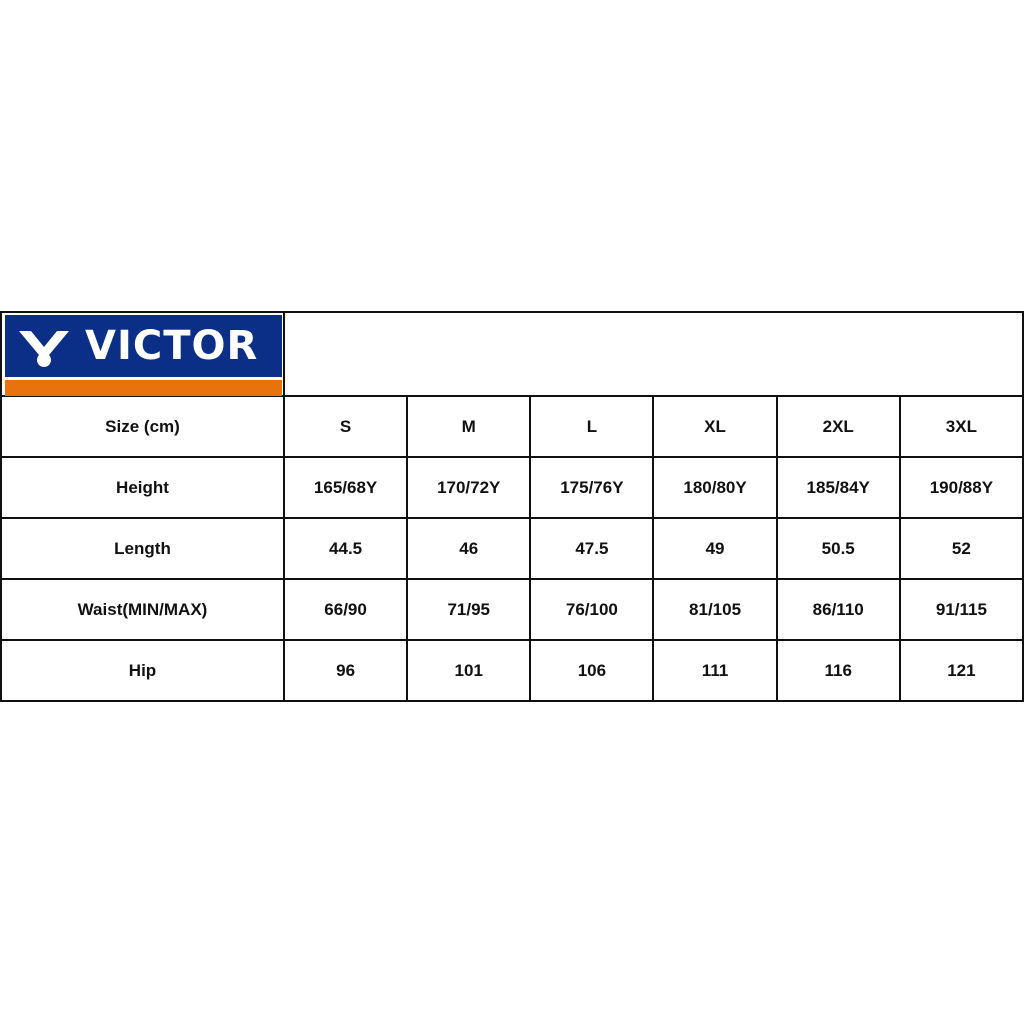  What do you see at coordinates (469, 487) in the screenshot?
I see `table-cell: 170/72Y` at bounding box center [469, 487].